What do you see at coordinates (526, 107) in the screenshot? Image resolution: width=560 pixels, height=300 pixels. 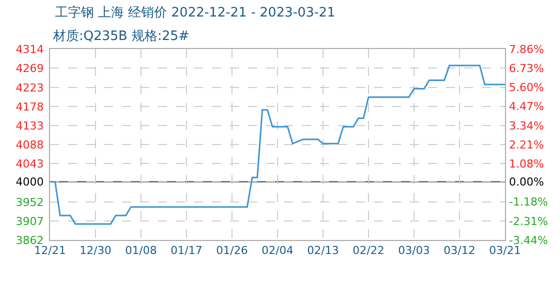 I see `y2-tick-label: 4.47%` at bounding box center [526, 107].